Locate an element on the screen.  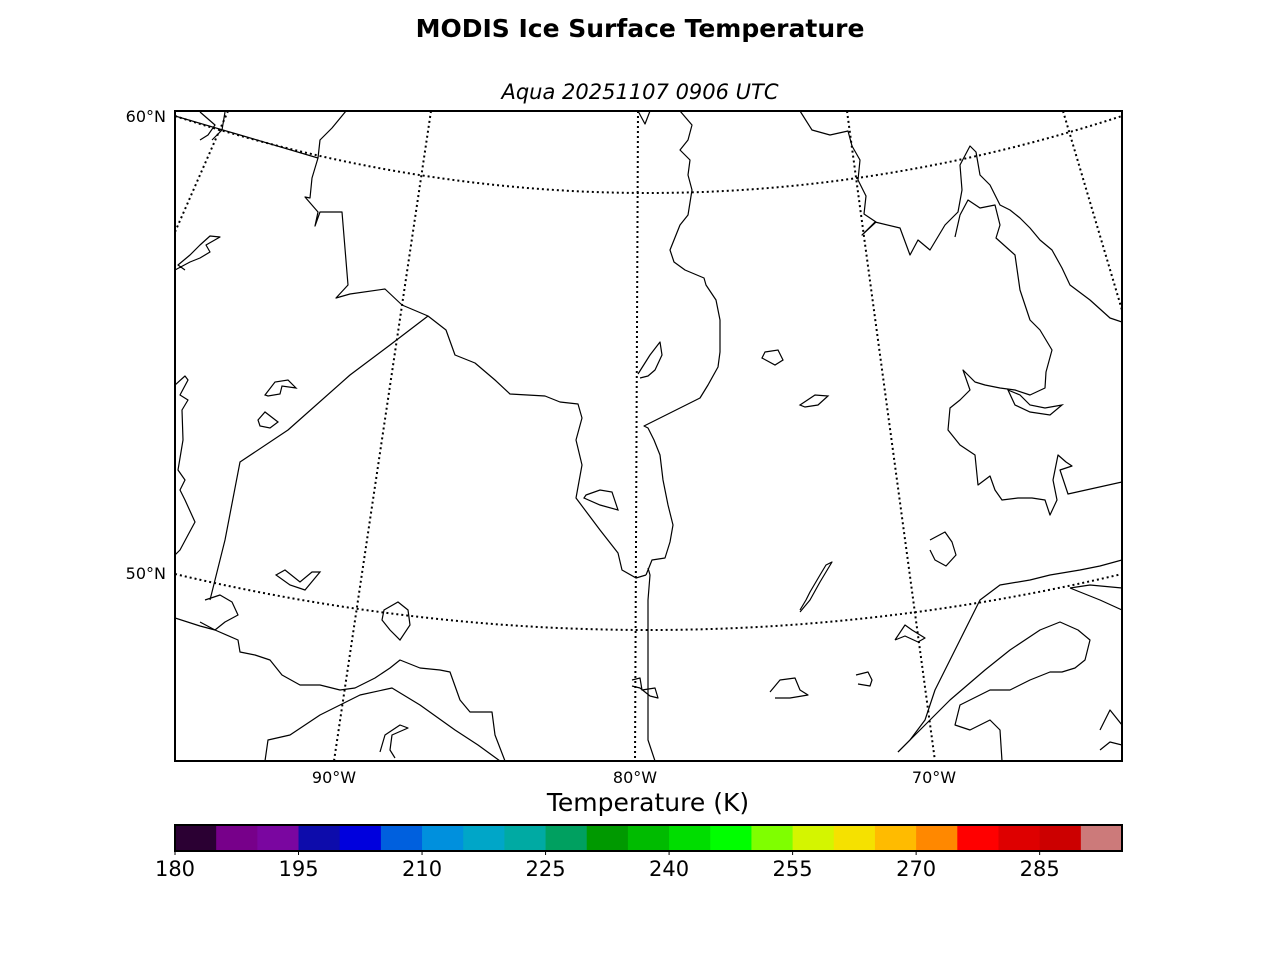
coastline-west-islands is located at coordinates (200, 191).